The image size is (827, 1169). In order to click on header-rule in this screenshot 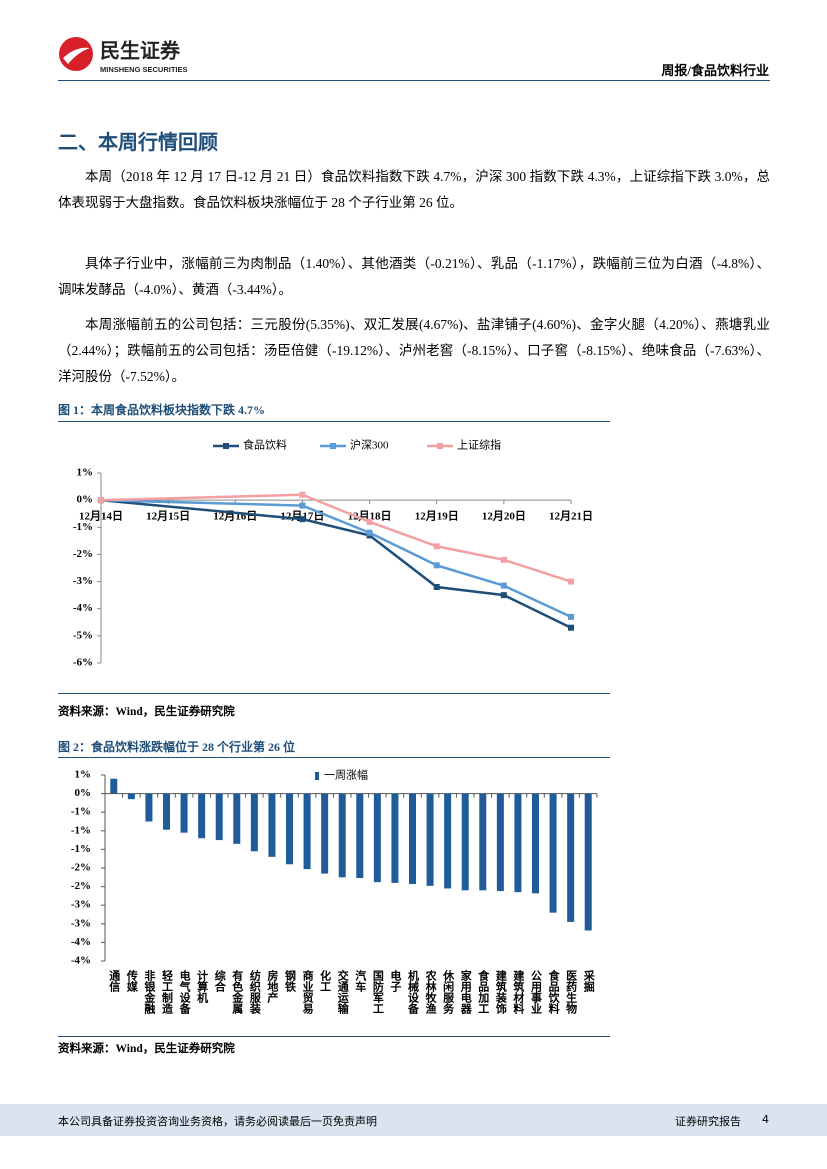, I will do `click(414, 80)`.